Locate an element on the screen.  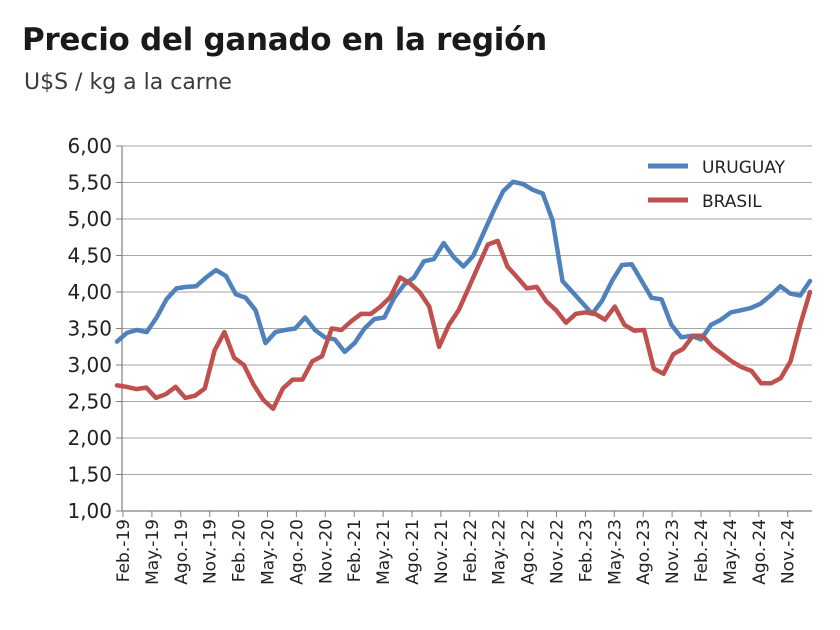
legend: URUGUAY BRASIL is located at coordinates (717, 185).